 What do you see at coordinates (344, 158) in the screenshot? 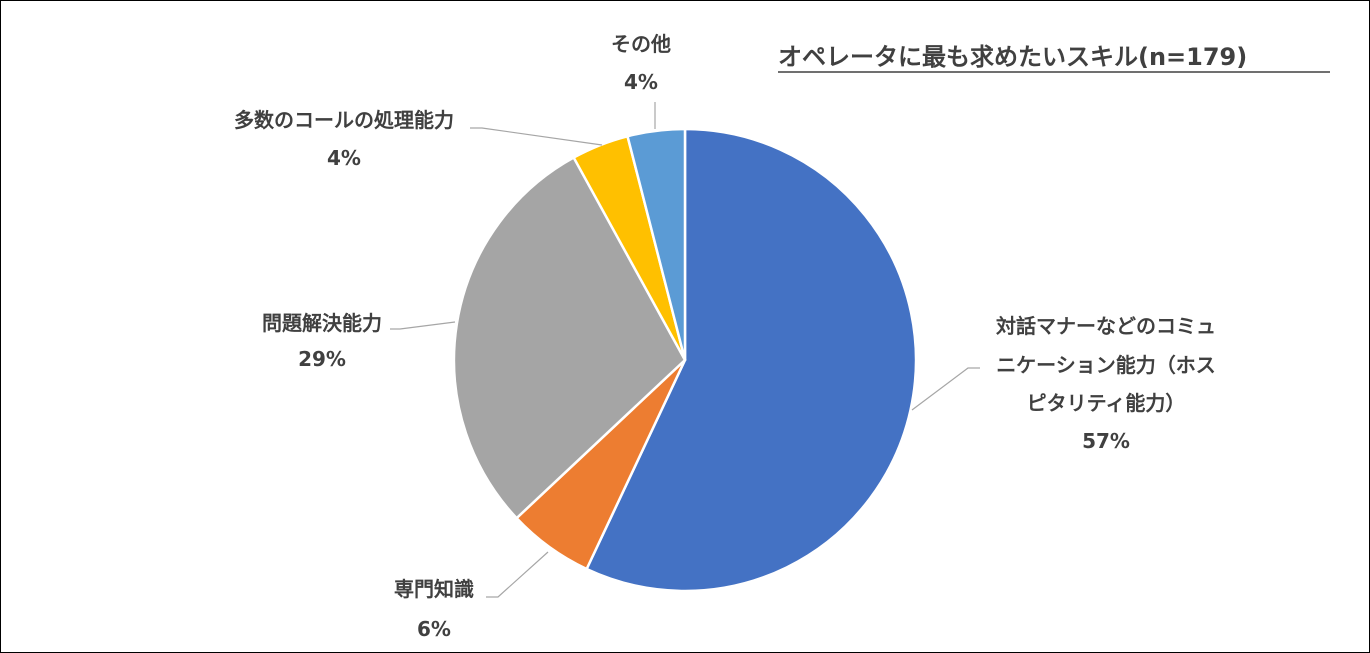
I see `slice-value-tasu: 4%` at bounding box center [344, 158].